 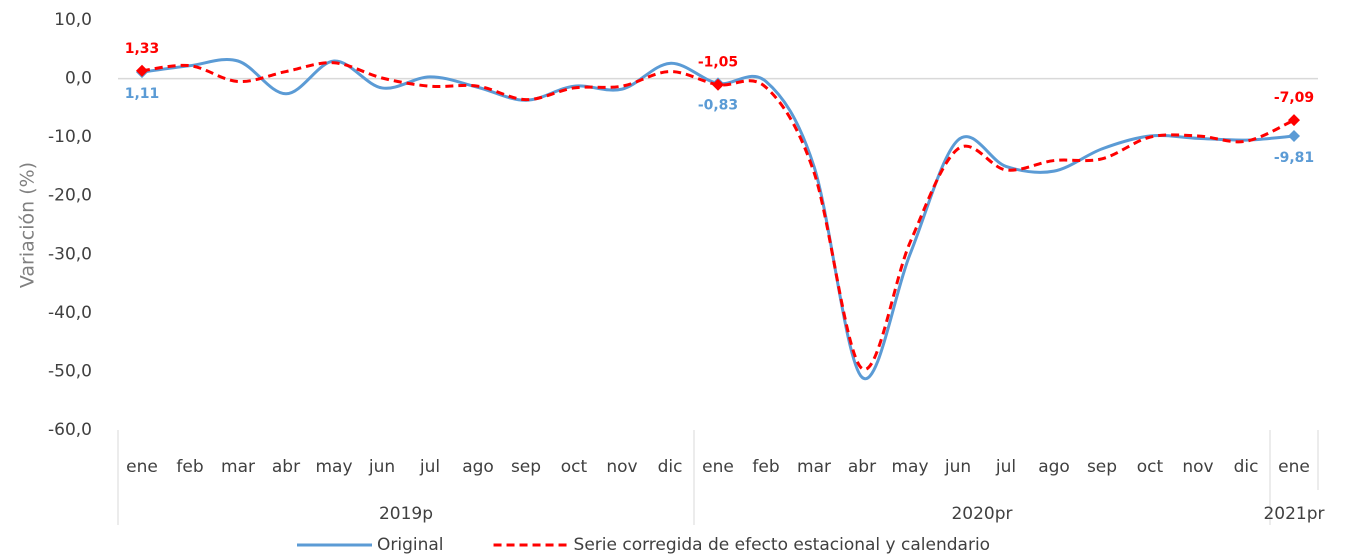 I want to click on y-tick-label: -50,0, so click(x=70, y=371).